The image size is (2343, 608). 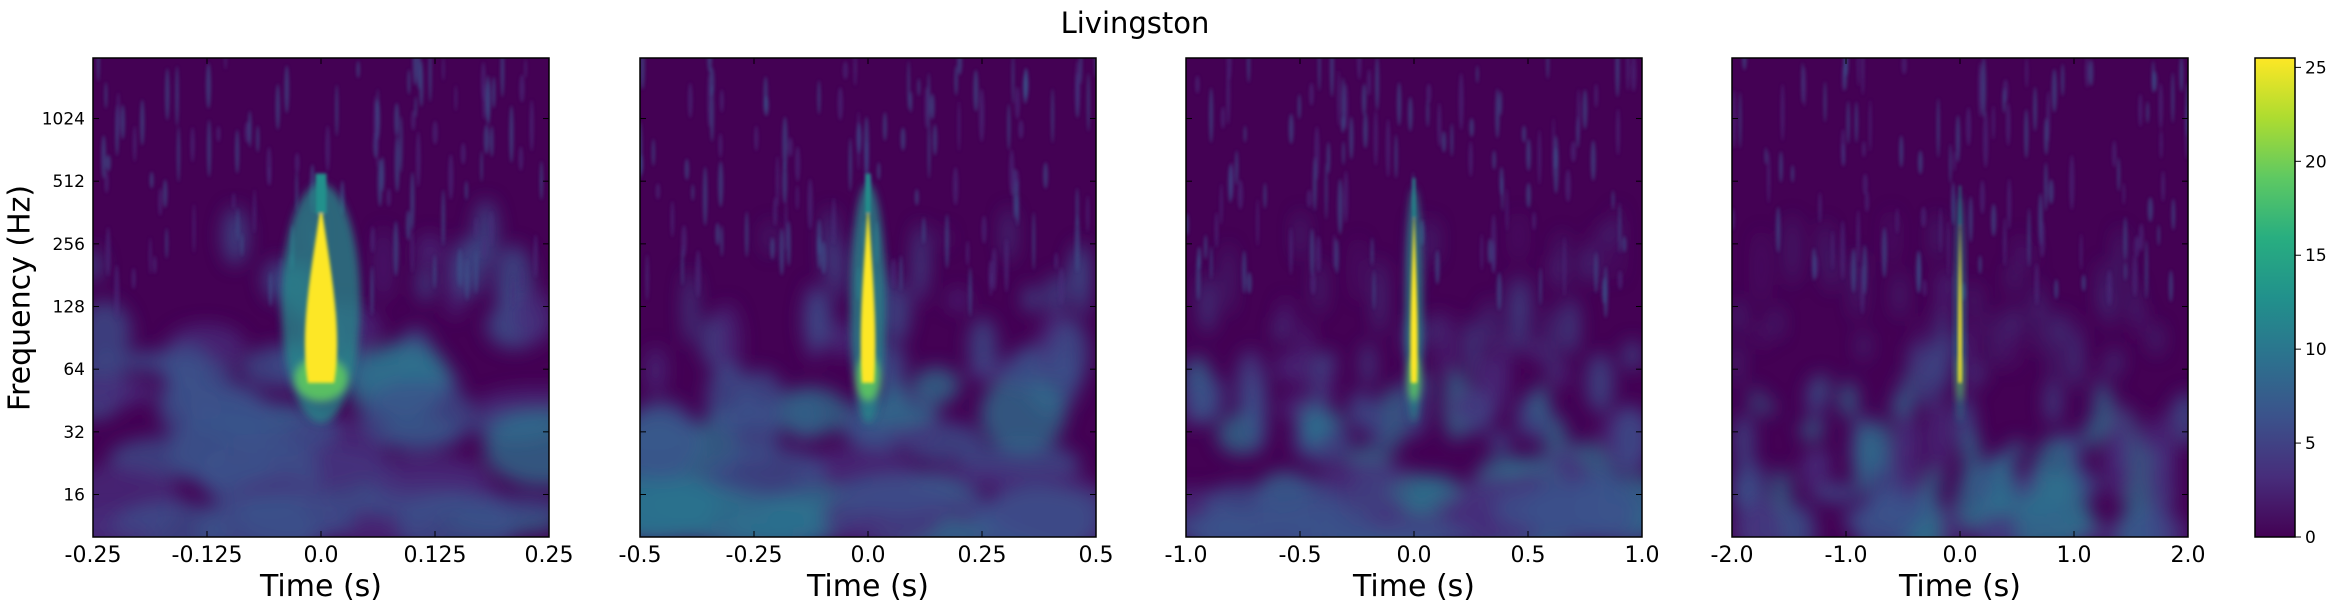 What do you see at coordinates (2188, 555) in the screenshot?
I see `x-tick-label: 2.0` at bounding box center [2188, 555].